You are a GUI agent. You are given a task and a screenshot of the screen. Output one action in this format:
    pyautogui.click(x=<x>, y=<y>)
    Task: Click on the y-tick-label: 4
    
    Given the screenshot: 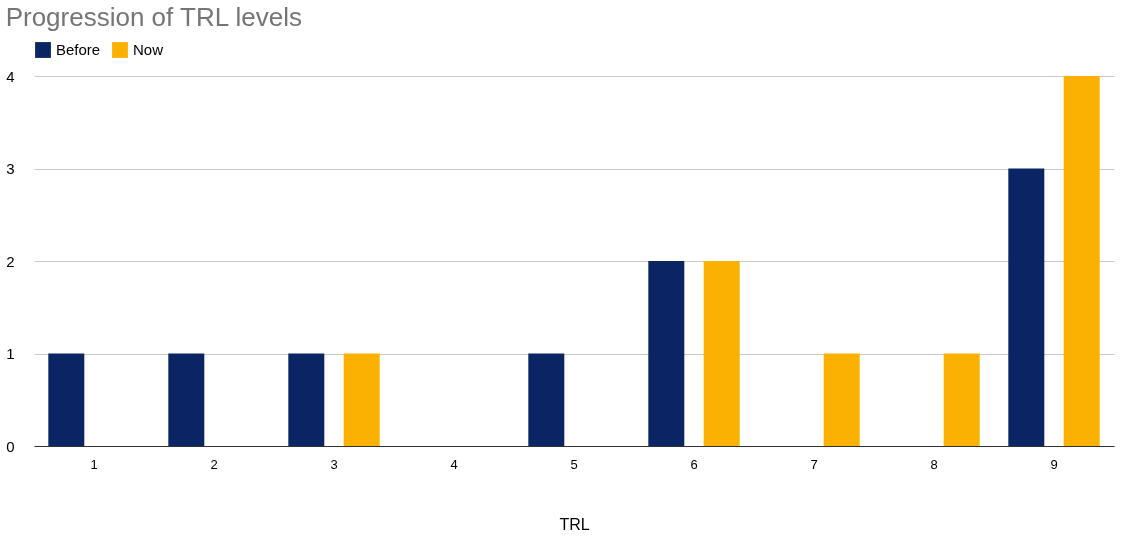 What is the action you would take?
    pyautogui.click(x=10, y=76)
    